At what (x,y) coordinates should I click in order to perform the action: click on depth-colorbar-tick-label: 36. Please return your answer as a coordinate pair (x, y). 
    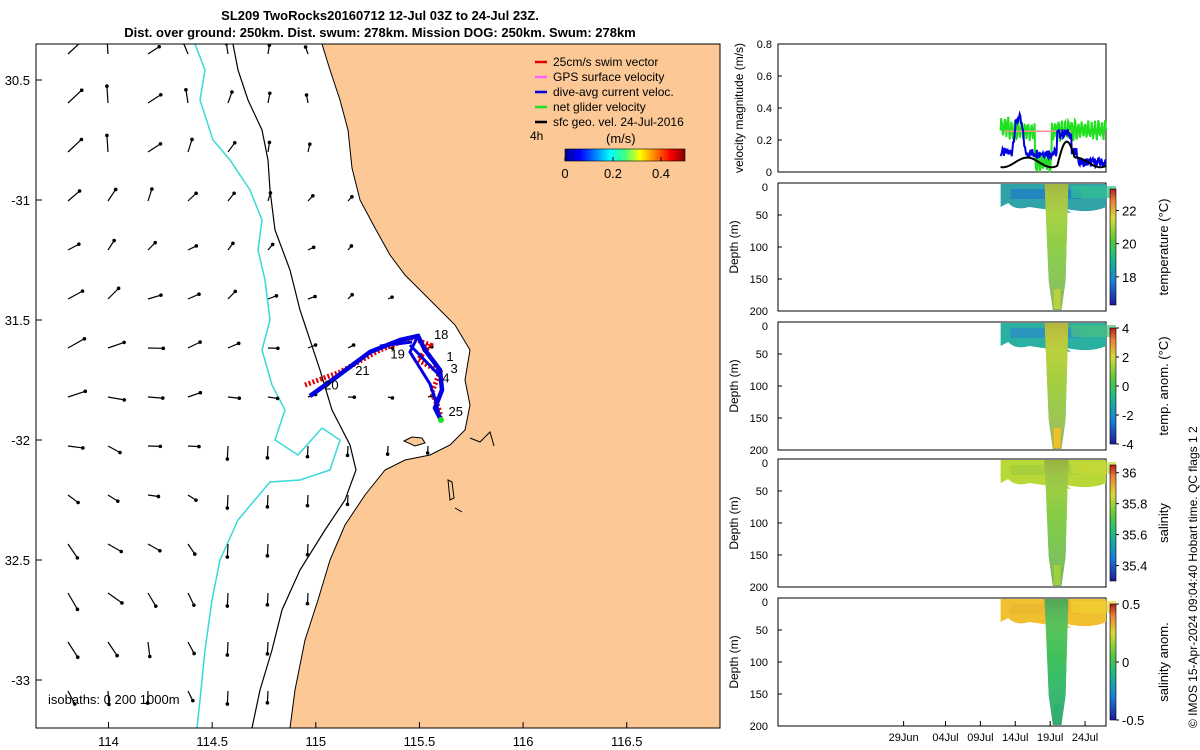
    Looking at the image, I should click on (1129, 473).